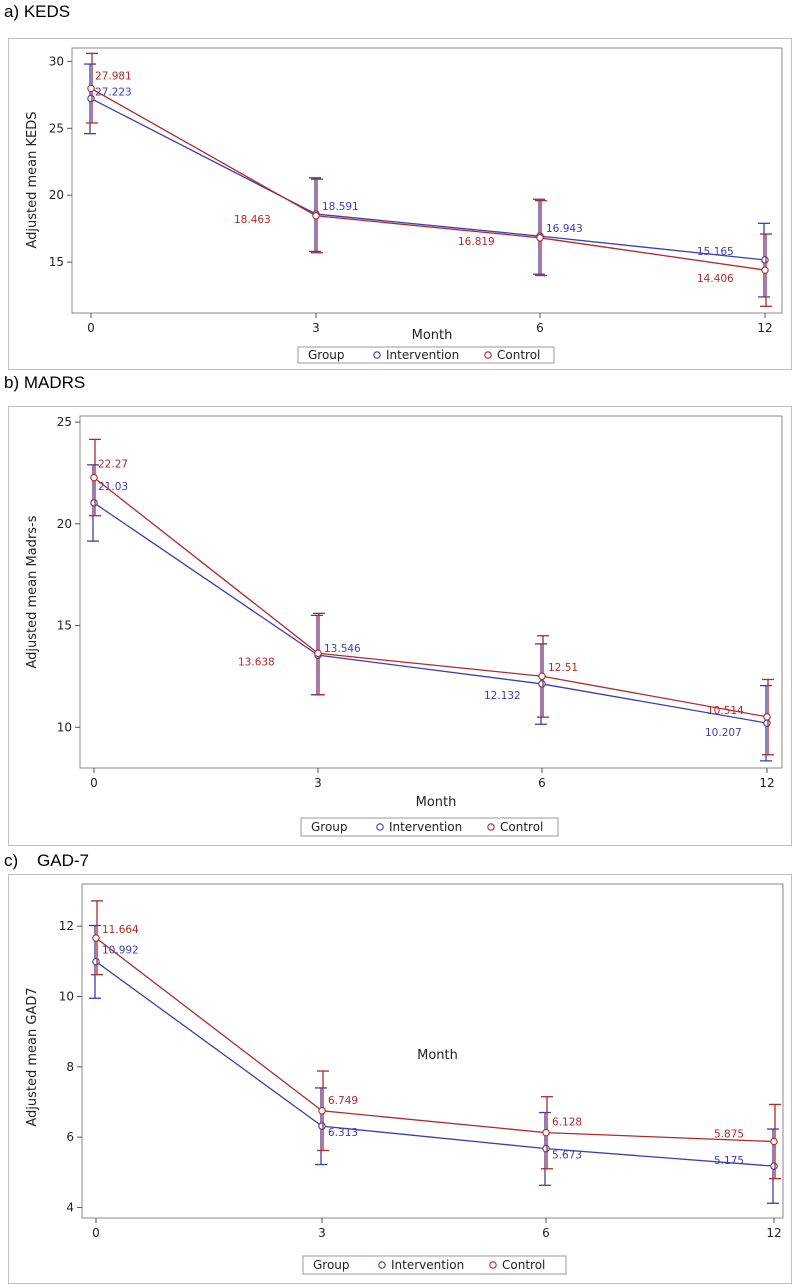 This screenshot has height=1287, width=800. Describe the element at coordinates (342, 649) in the screenshot. I see `data-label: 13.546` at that location.